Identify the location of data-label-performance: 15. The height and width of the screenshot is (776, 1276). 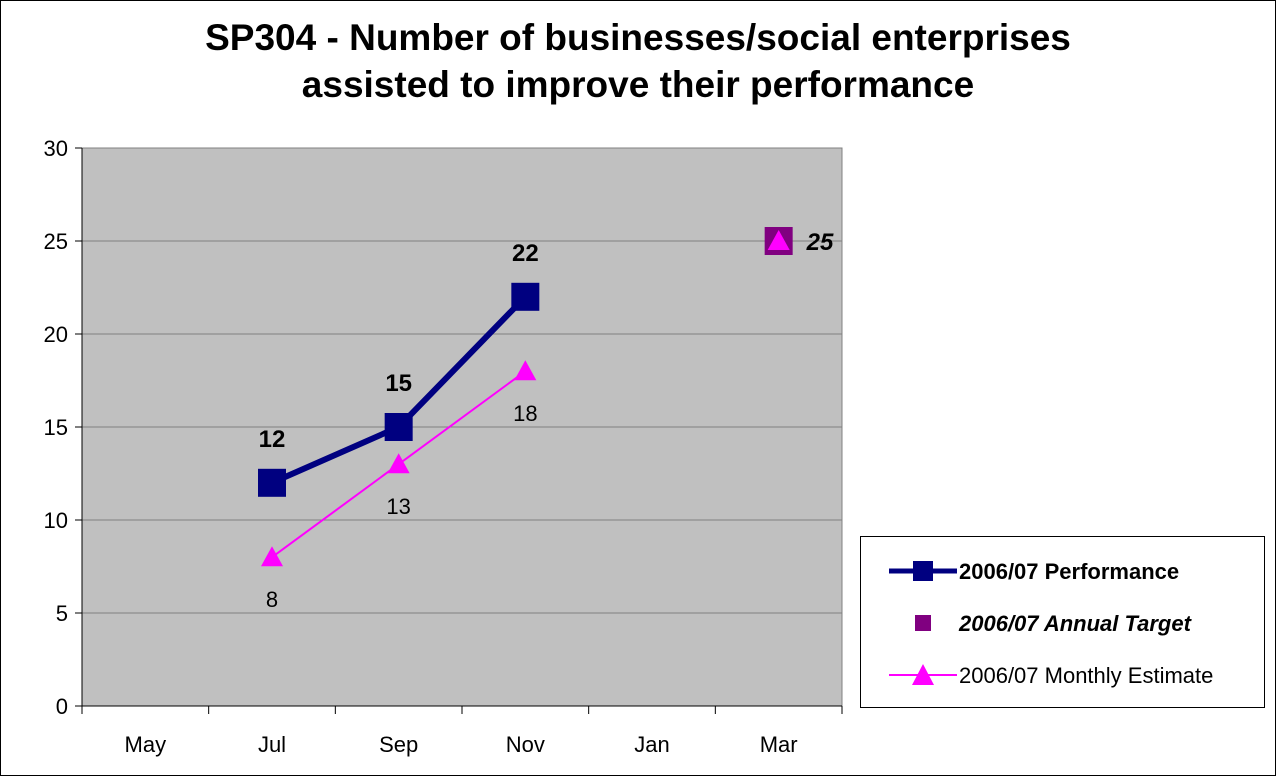
(398, 383).